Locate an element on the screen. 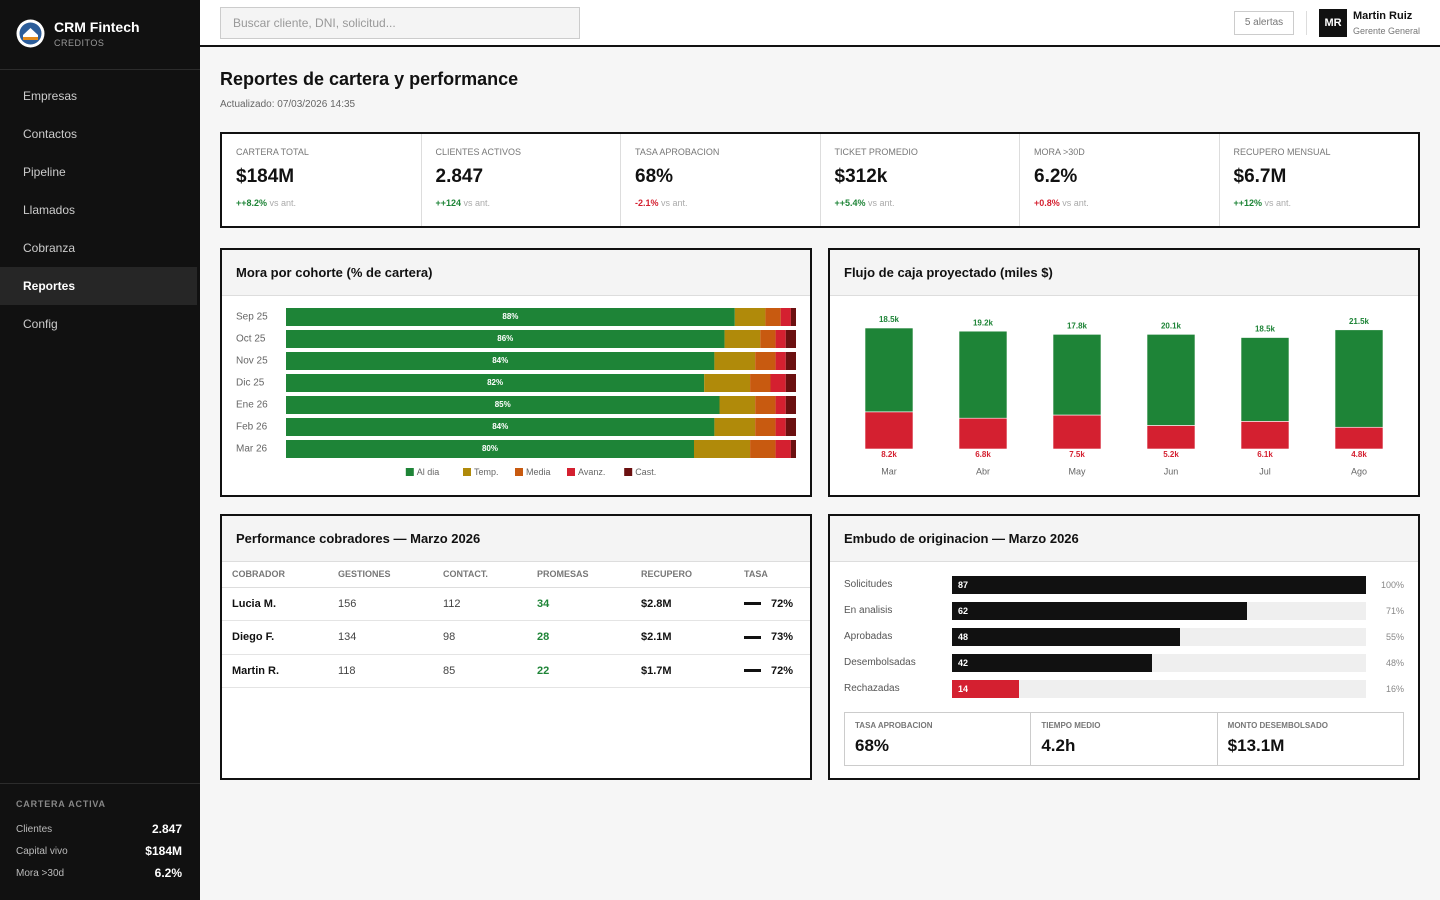  table-row: Lucia M. 156 112 34 $2.8M 72% is located at coordinates (516, 604).